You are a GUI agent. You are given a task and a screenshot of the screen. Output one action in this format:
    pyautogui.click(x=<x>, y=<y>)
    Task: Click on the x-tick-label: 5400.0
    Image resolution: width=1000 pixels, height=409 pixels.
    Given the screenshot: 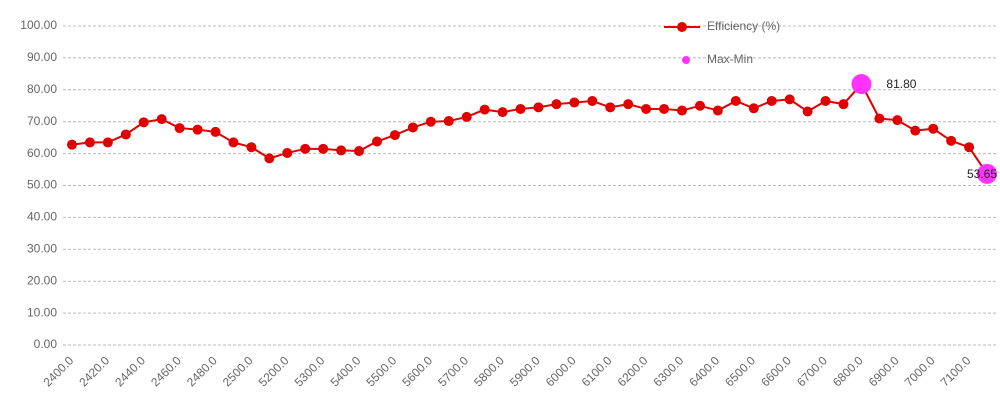 What is the action you would take?
    pyautogui.click(x=346, y=371)
    